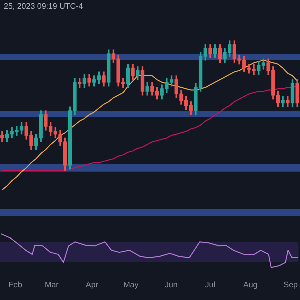 This screenshot has height=300, width=300. Describe the element at coordinates (171, 285) in the screenshot. I see `x-tick-label: Jun` at that location.